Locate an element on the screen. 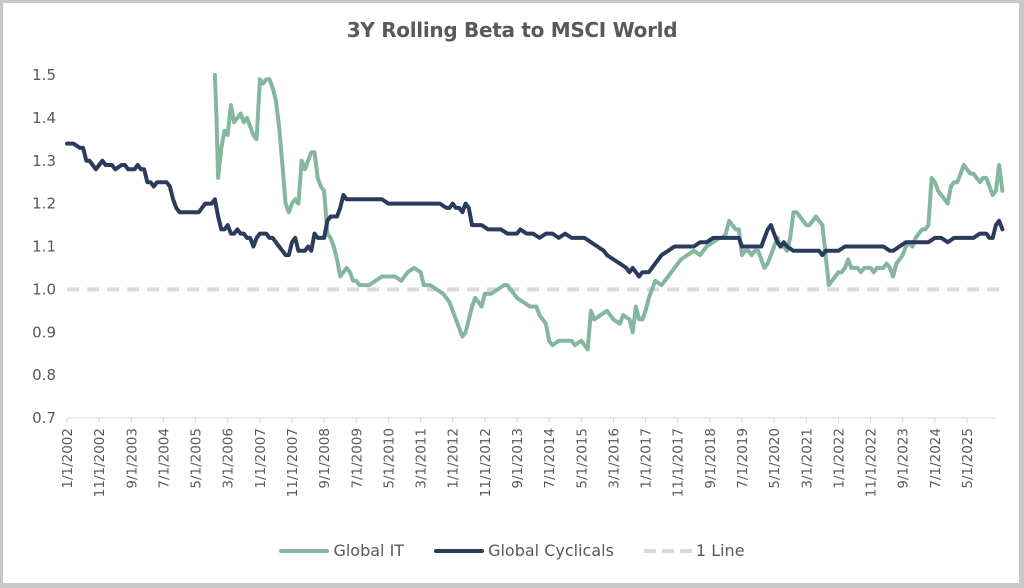 This screenshot has height=588, width=1024. x-tick-label: 11/1/2012 is located at coordinates (486, 462).